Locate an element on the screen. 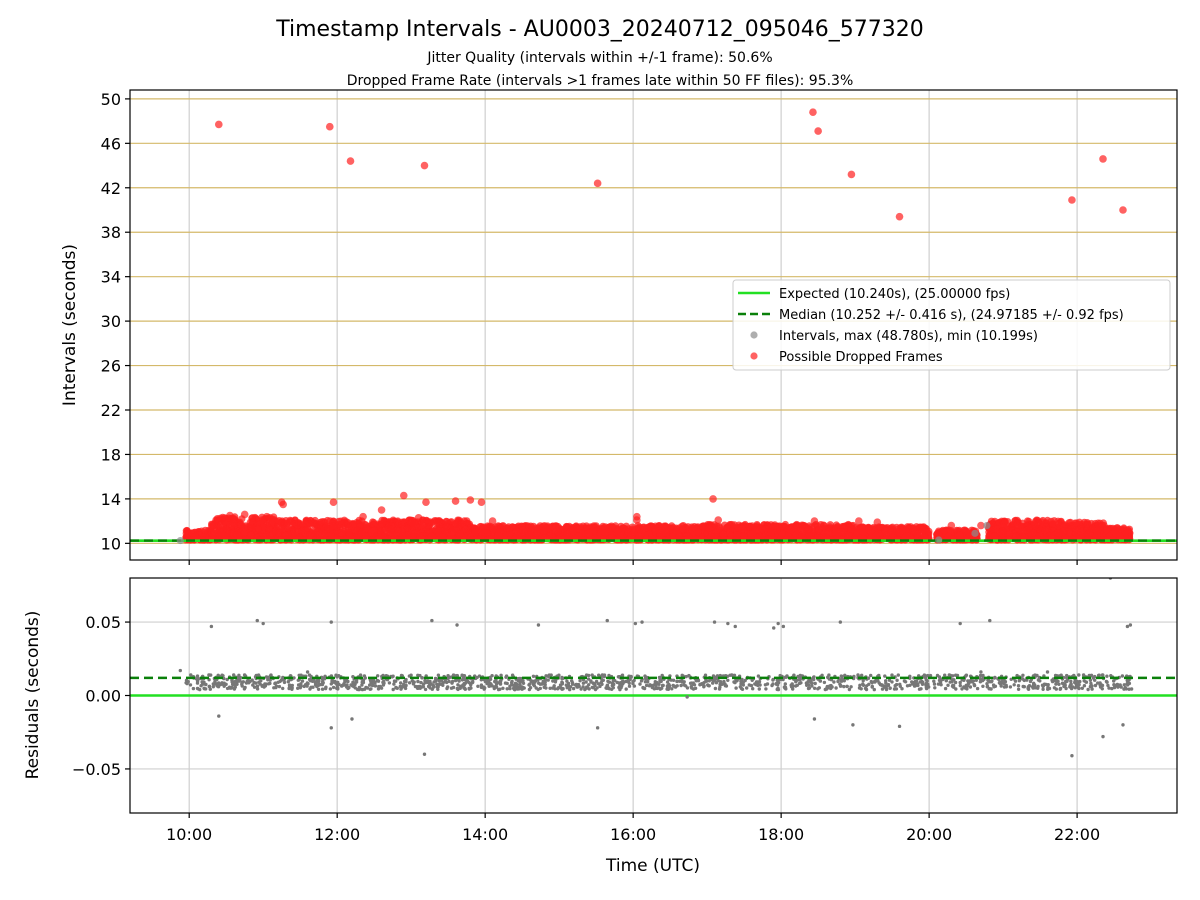 The width and height of the screenshot is (1200, 900). top-ytick-label: 30 is located at coordinates (111, 321).